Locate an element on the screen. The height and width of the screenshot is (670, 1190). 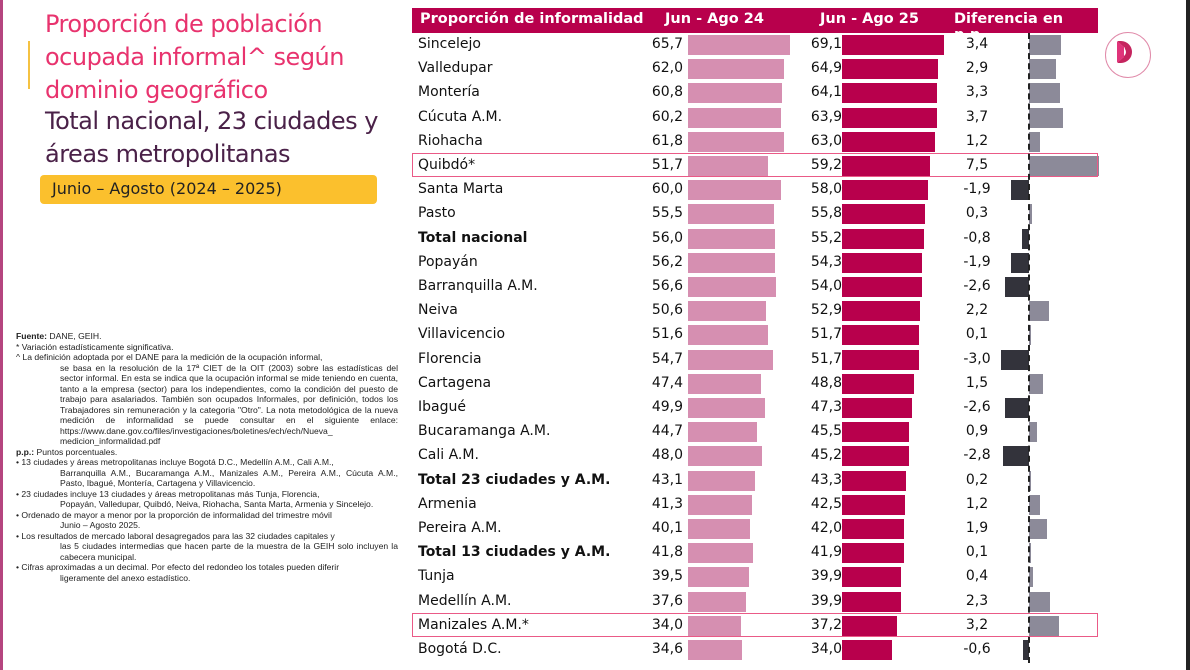
note-source: Fuente: DANE, GEIH. is located at coordinates (207, 336).